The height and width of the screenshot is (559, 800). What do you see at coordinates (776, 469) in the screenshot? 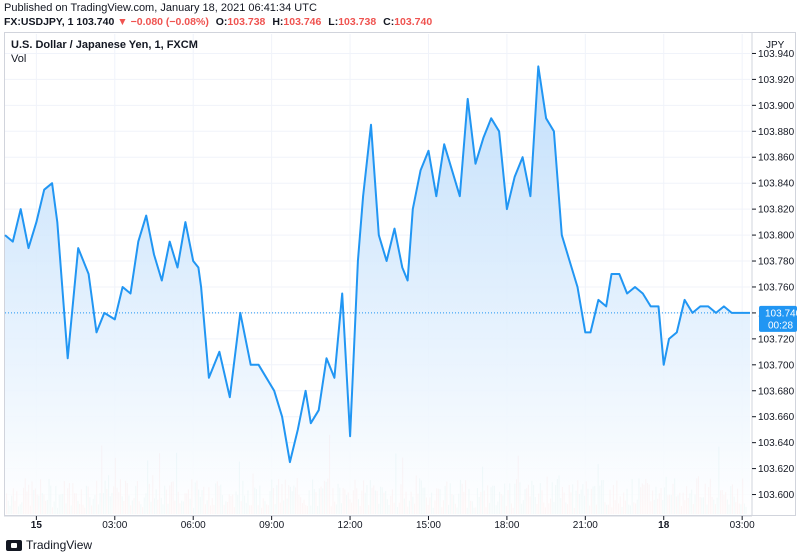
I see `y-tick-label: 103.620` at bounding box center [776, 469].